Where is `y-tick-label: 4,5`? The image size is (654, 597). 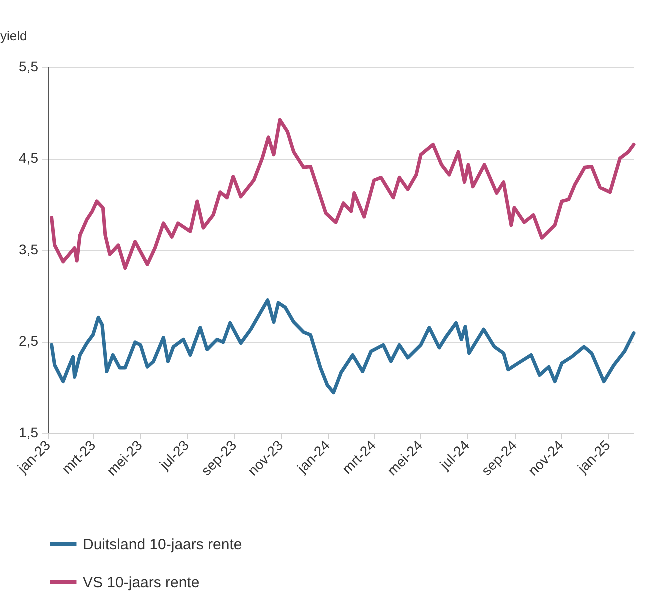 y-tick-label: 4,5 is located at coordinates (29, 158).